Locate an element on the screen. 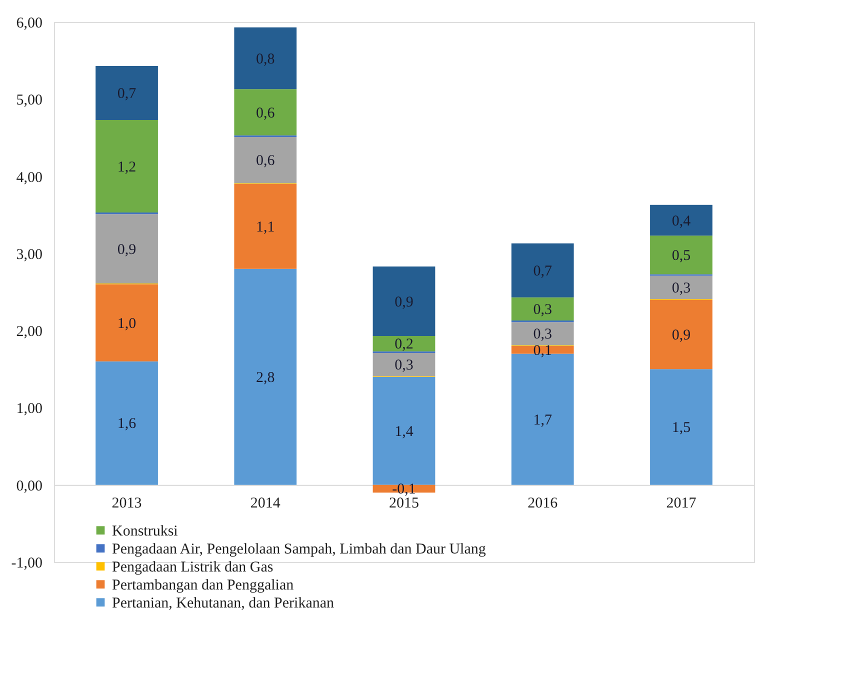 The width and height of the screenshot is (867, 683). legend-label: Konstruksi is located at coordinates (145, 531).